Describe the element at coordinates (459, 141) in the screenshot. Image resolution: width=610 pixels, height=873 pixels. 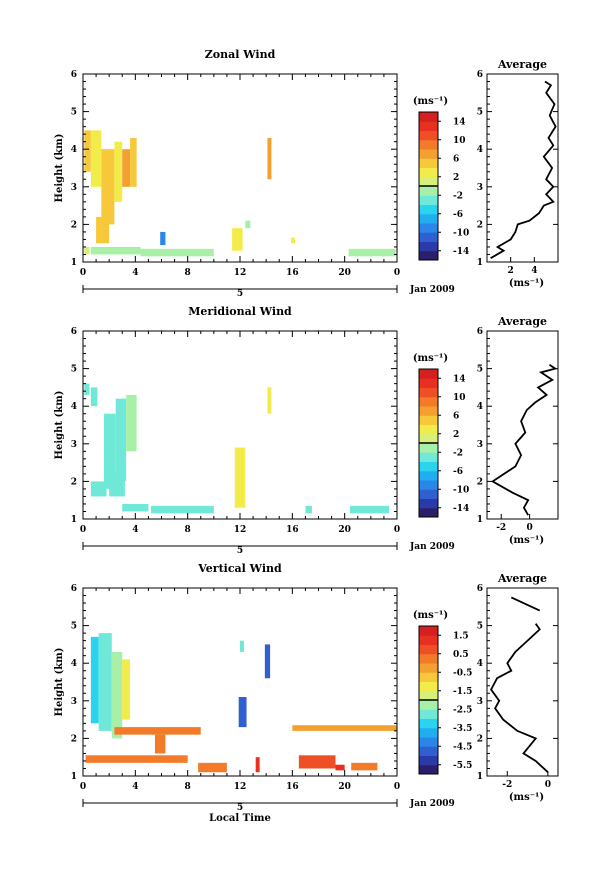
I see `colorbar-tick-label: 10` at that location.